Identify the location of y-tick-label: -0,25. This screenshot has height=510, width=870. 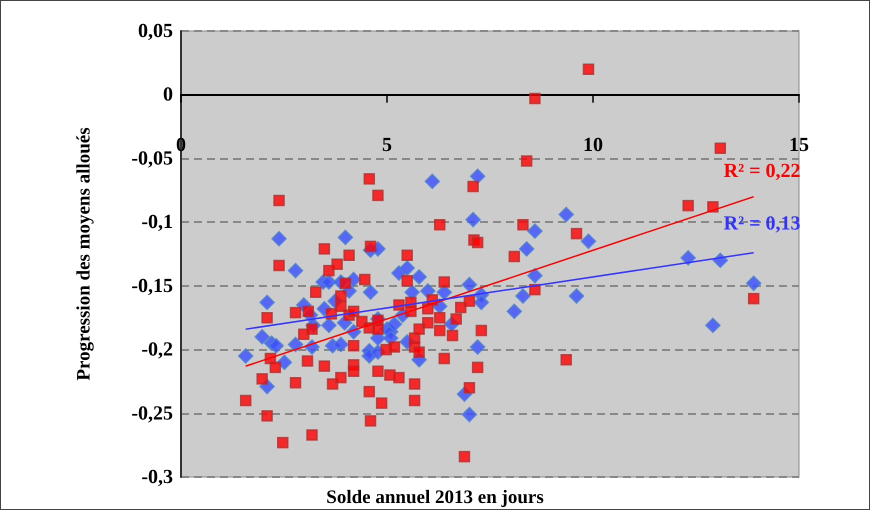
(152, 413).